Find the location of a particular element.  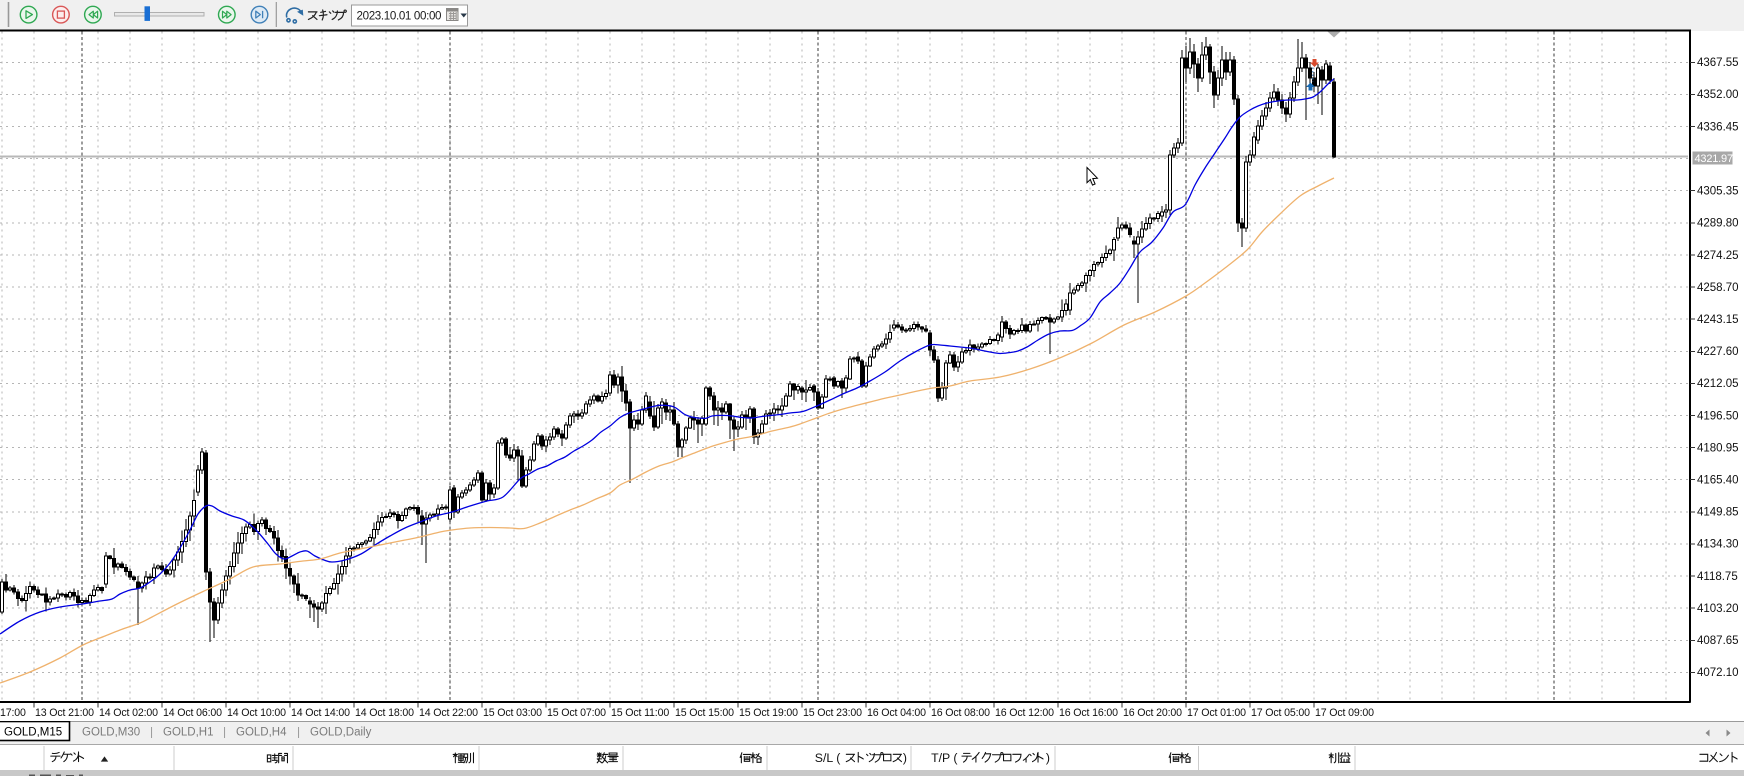

svg-text: 14 Oct 14:00 is located at coordinates (320, 713).